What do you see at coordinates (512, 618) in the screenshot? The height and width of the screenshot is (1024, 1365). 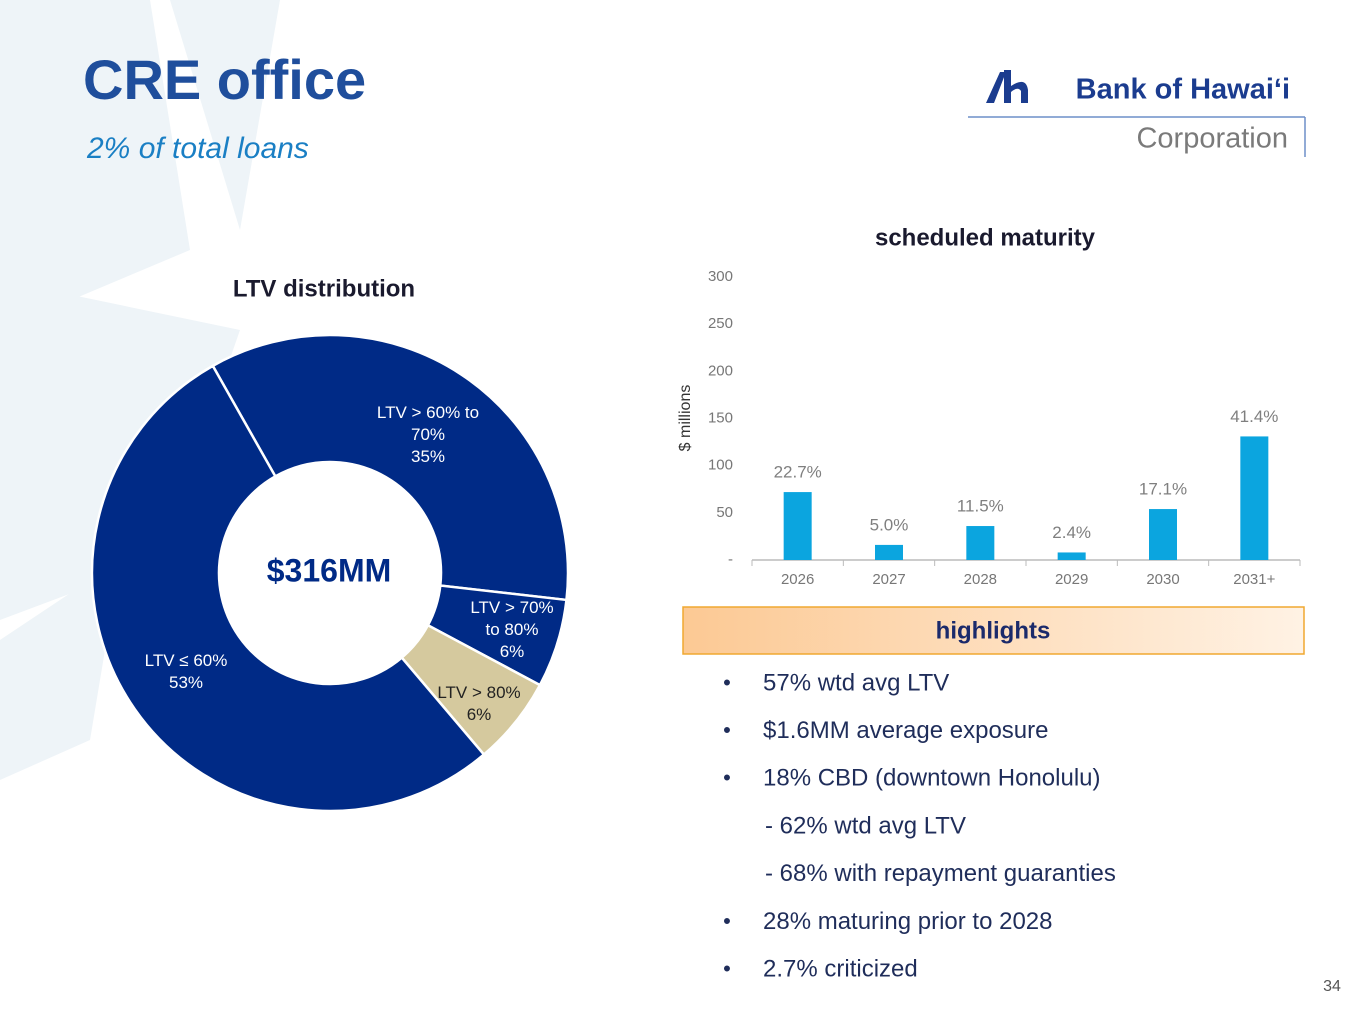 I see `slice-category: LTV > 70% to 80%` at bounding box center [512, 618].